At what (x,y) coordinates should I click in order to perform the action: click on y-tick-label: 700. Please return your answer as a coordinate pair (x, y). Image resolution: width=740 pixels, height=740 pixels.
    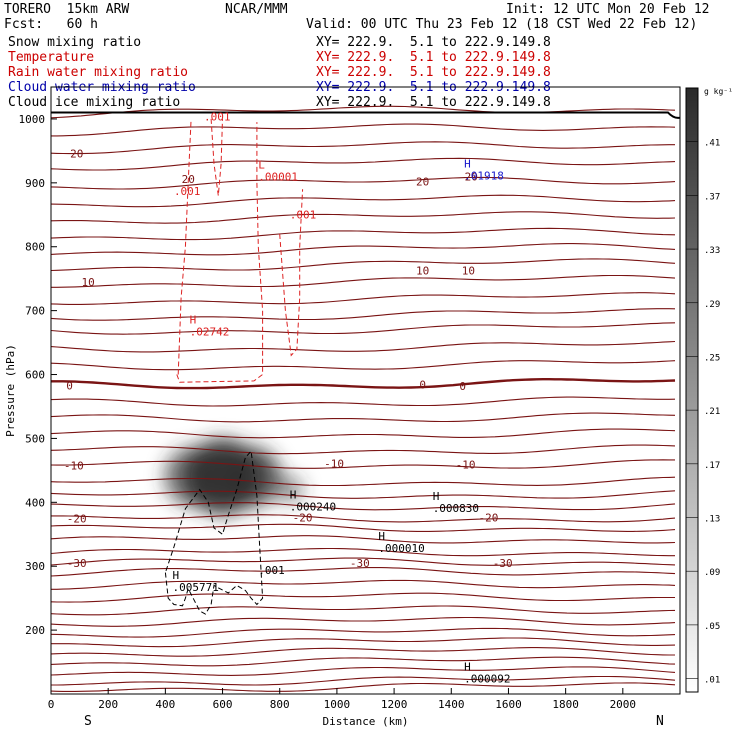
    Looking at the image, I should click on (35, 311).